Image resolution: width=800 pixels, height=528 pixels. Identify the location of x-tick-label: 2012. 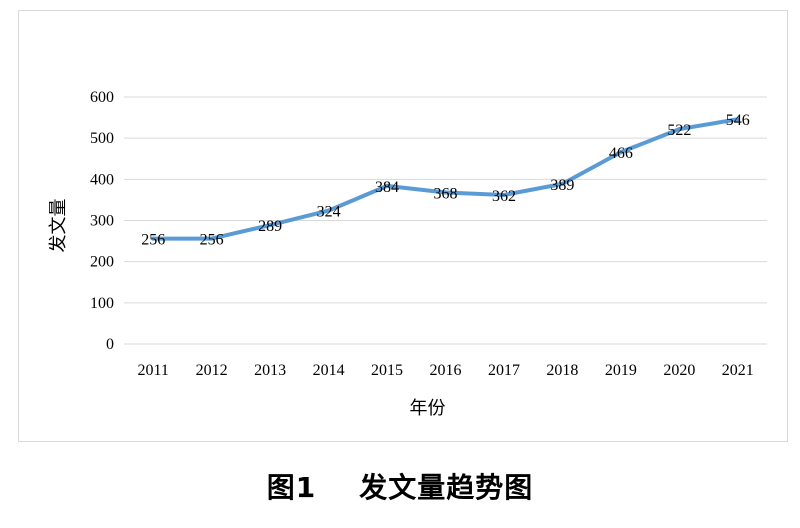
(212, 370).